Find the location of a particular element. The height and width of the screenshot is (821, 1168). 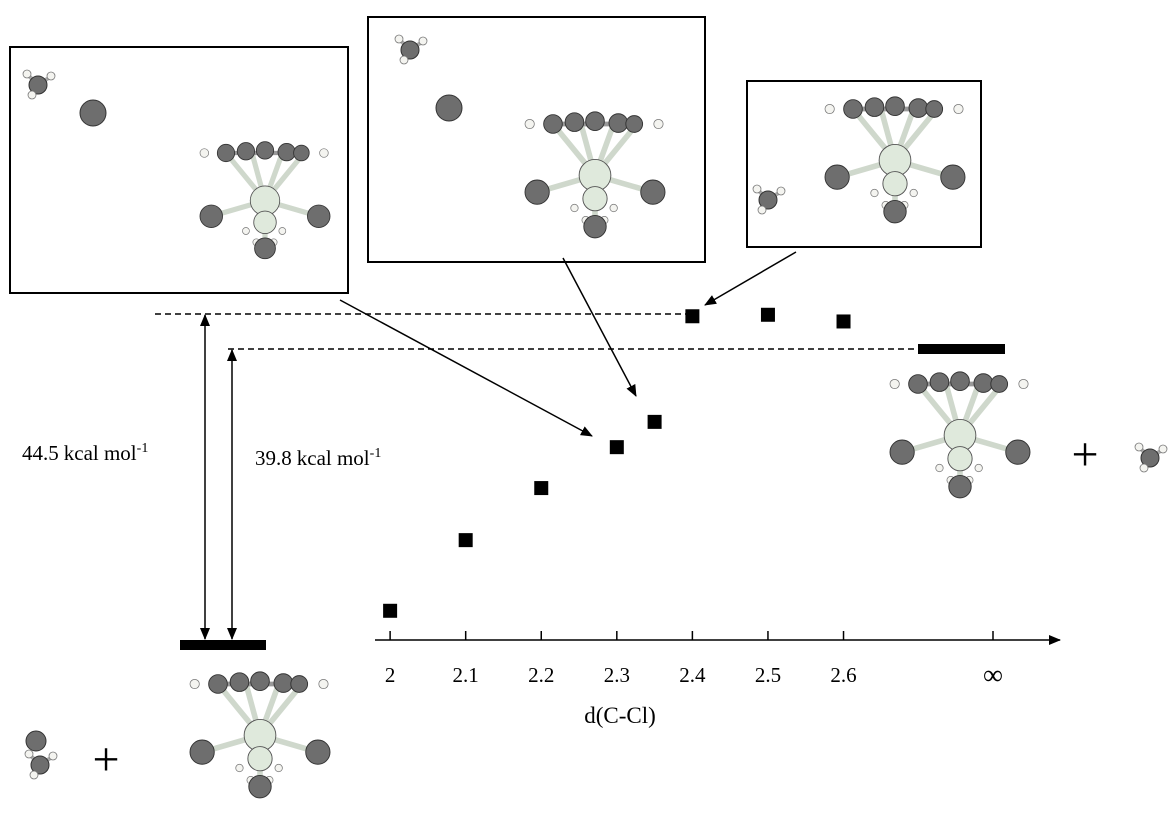

product-complex is located at coordinates (960, 435).